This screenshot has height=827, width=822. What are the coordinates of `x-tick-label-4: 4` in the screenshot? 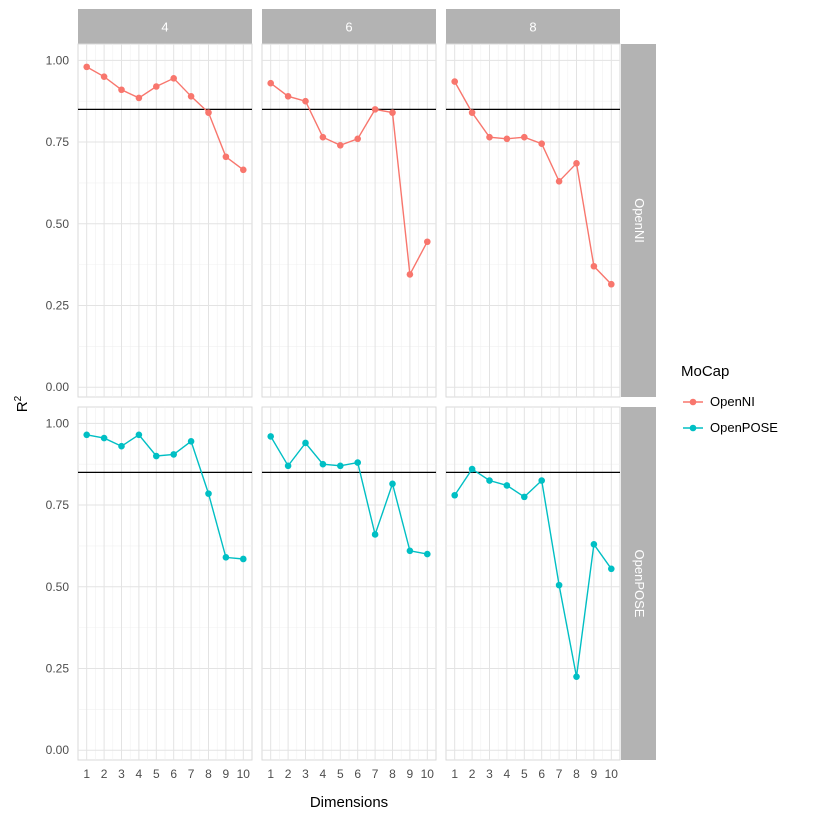 It's located at (139, 774).